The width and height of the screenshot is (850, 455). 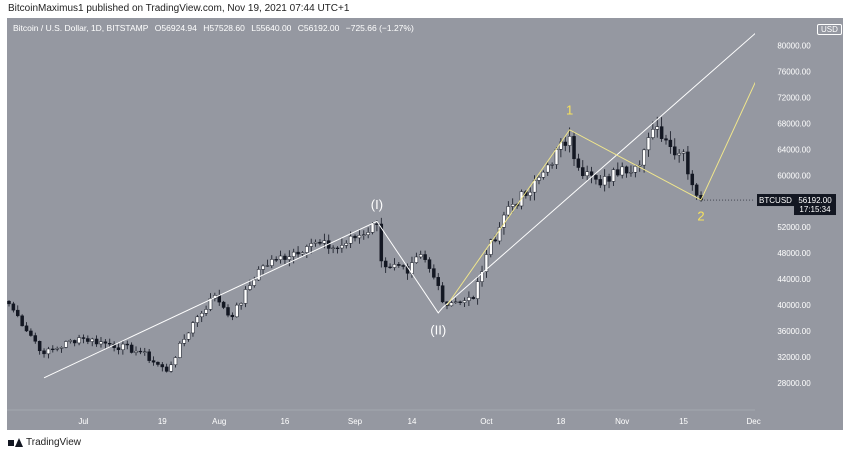 What do you see at coordinates (794, 71) in the screenshot?
I see `y-tick-label: 76000.00` at bounding box center [794, 71].